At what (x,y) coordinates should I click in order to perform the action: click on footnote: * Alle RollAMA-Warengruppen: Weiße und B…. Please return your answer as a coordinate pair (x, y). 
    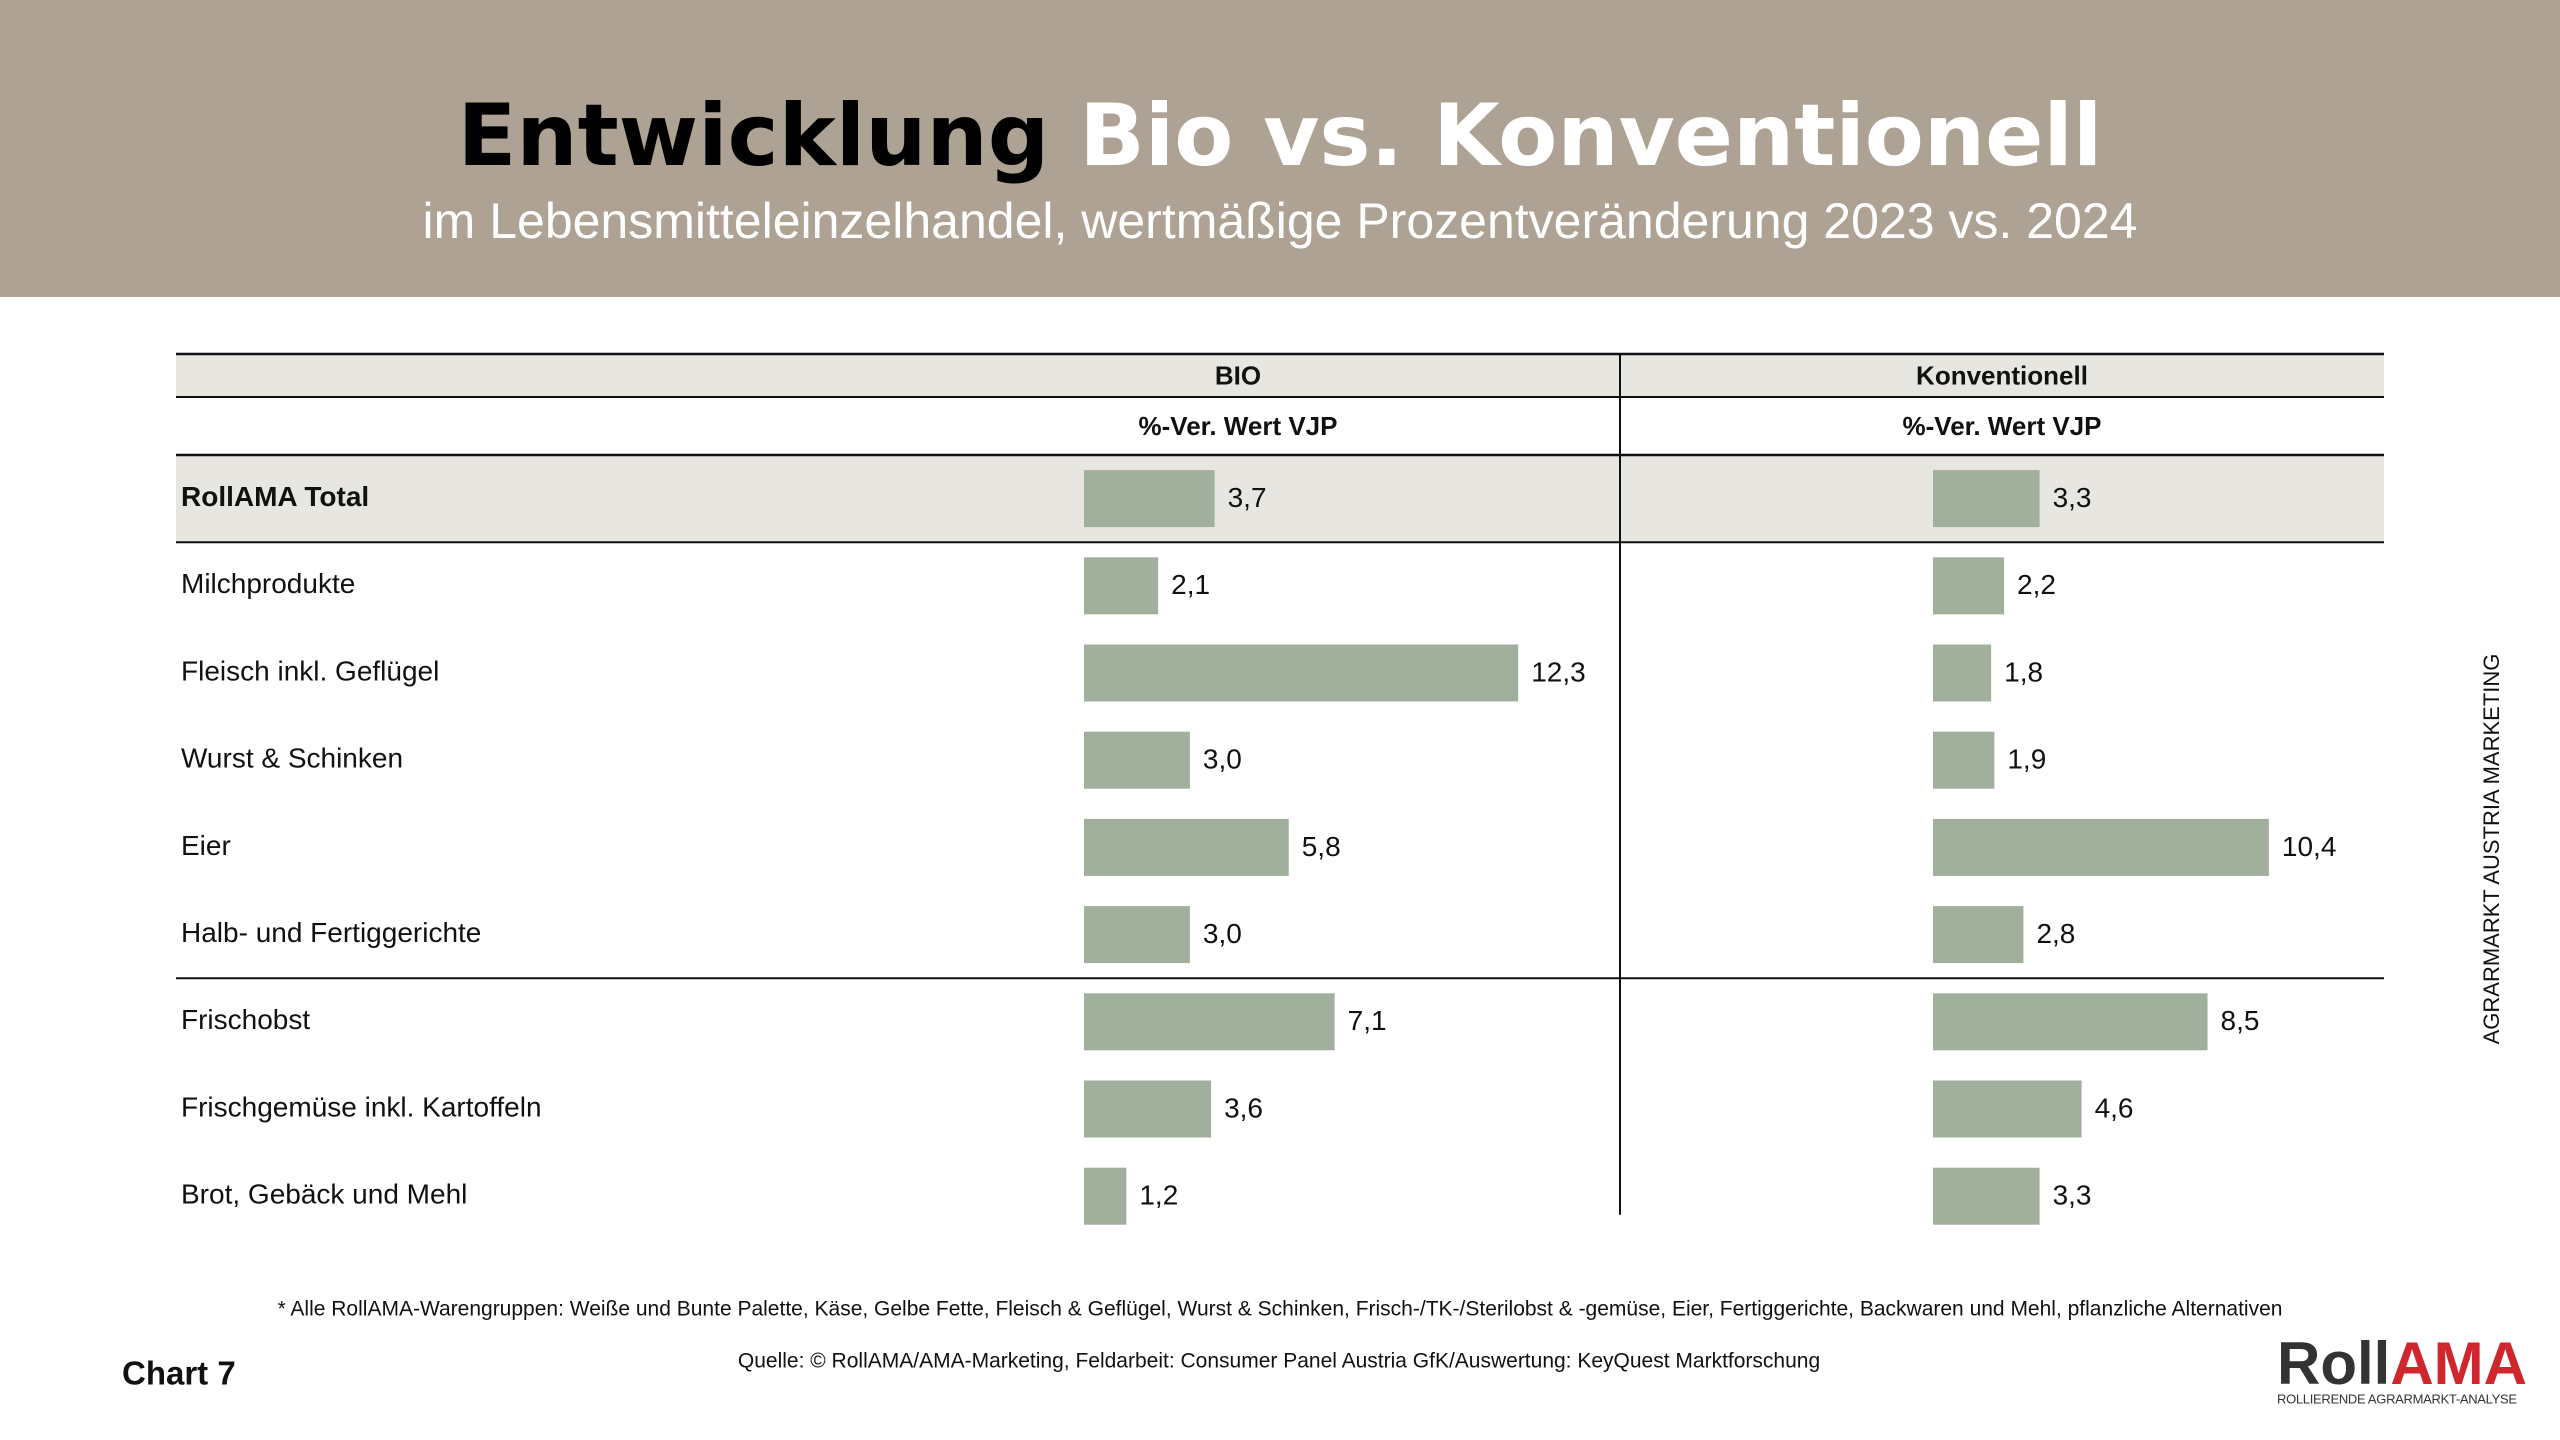
    Looking at the image, I should click on (1280, 1309).